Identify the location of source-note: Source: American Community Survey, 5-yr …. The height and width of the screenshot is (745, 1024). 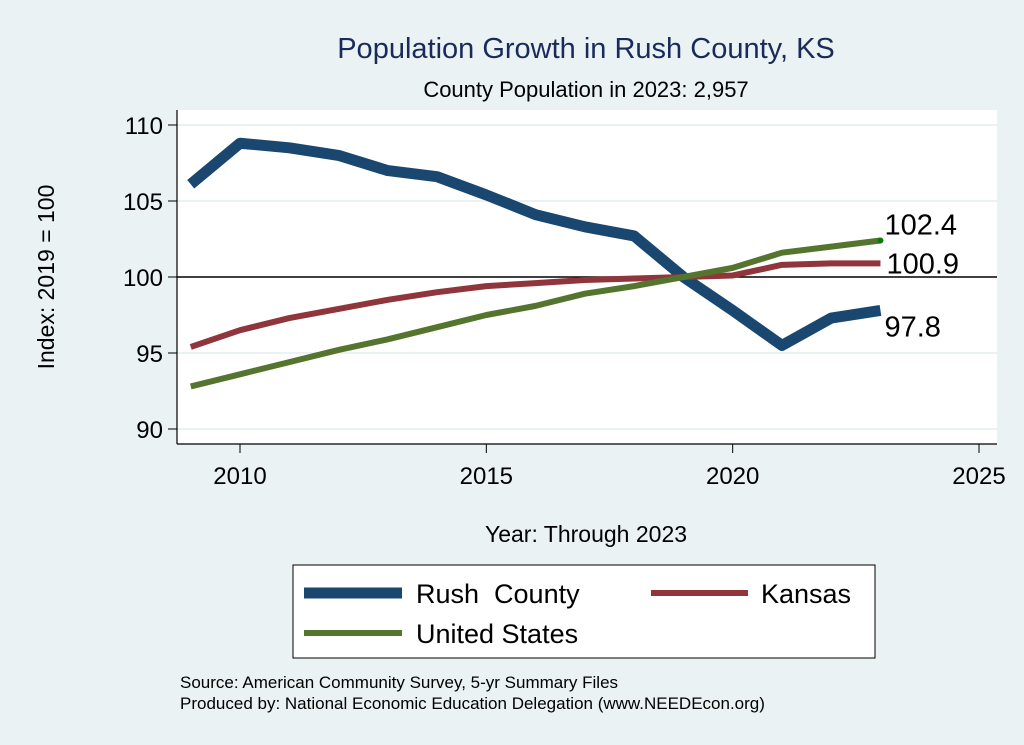
(399, 682).